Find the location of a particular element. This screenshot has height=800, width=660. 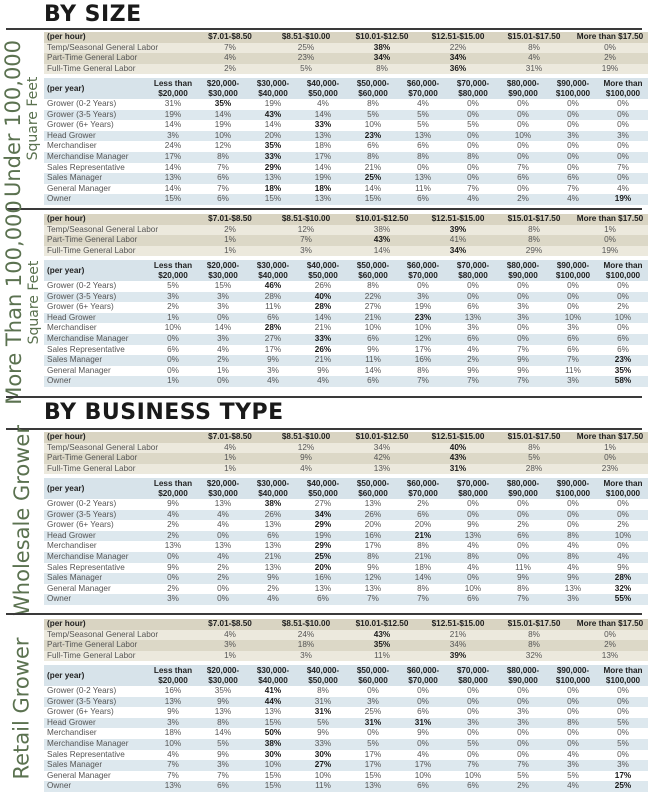

value-cell: 21% is located at coordinates (423, 535).